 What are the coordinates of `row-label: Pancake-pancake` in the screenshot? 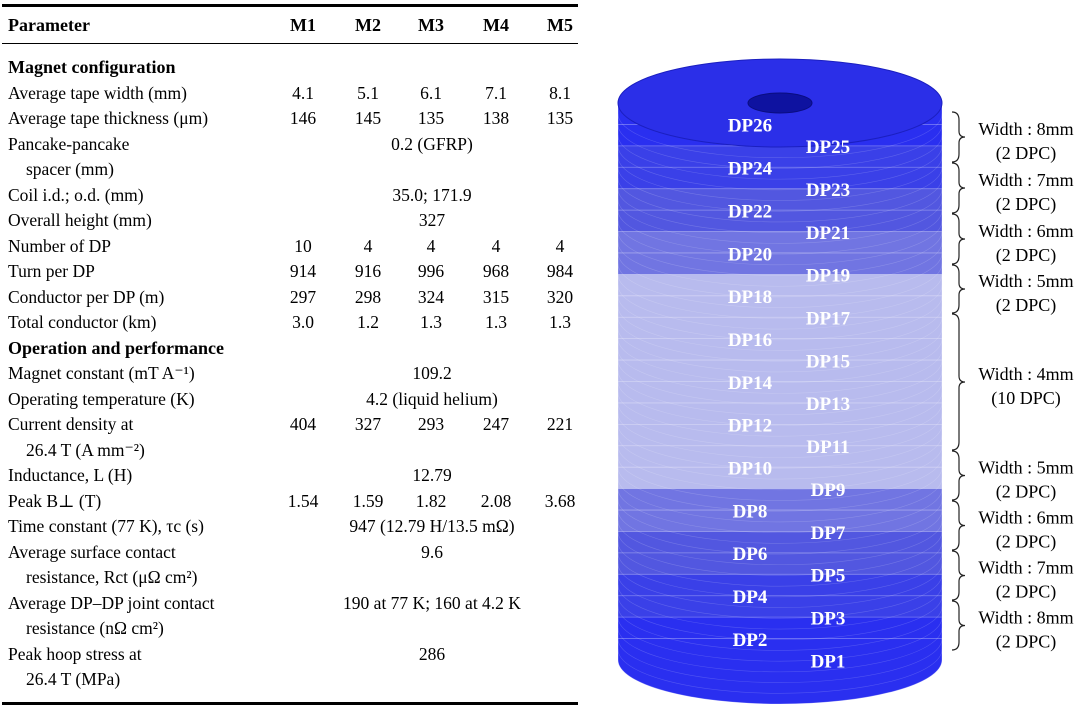 It's located at (69, 143).